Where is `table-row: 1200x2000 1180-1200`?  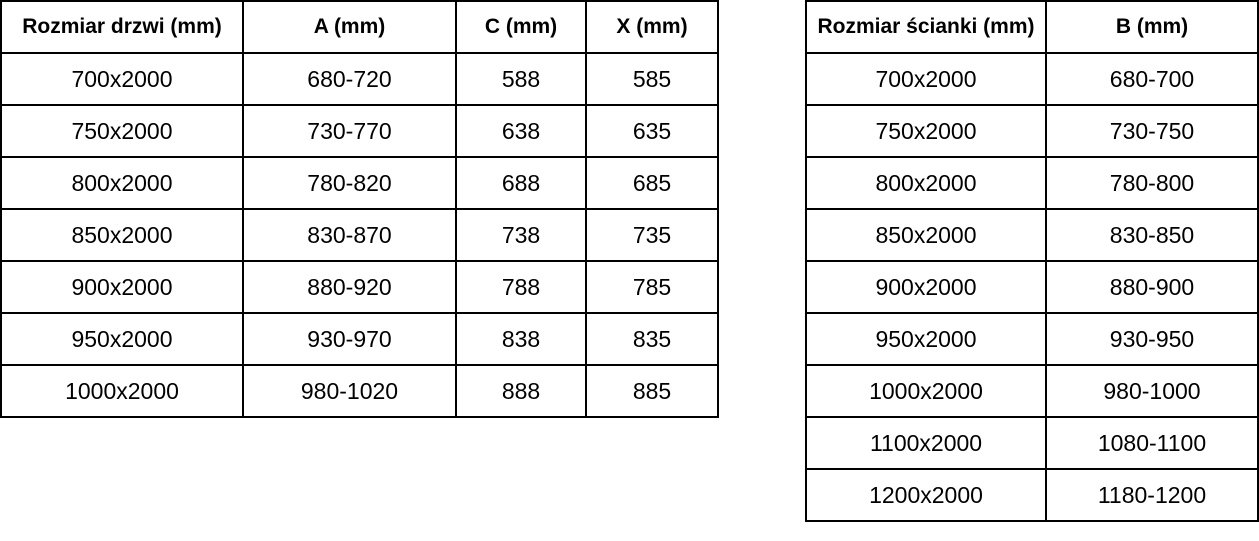
table-row: 1200x2000 1180-1200 is located at coordinates (1032, 495).